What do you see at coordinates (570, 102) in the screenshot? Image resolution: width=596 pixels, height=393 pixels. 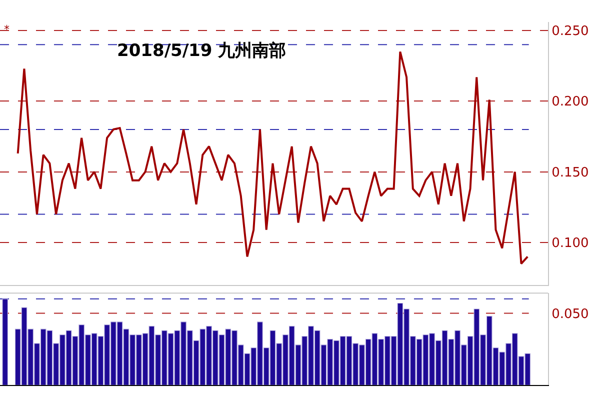 I see `y-tick-label: 0.200` at bounding box center [570, 102].